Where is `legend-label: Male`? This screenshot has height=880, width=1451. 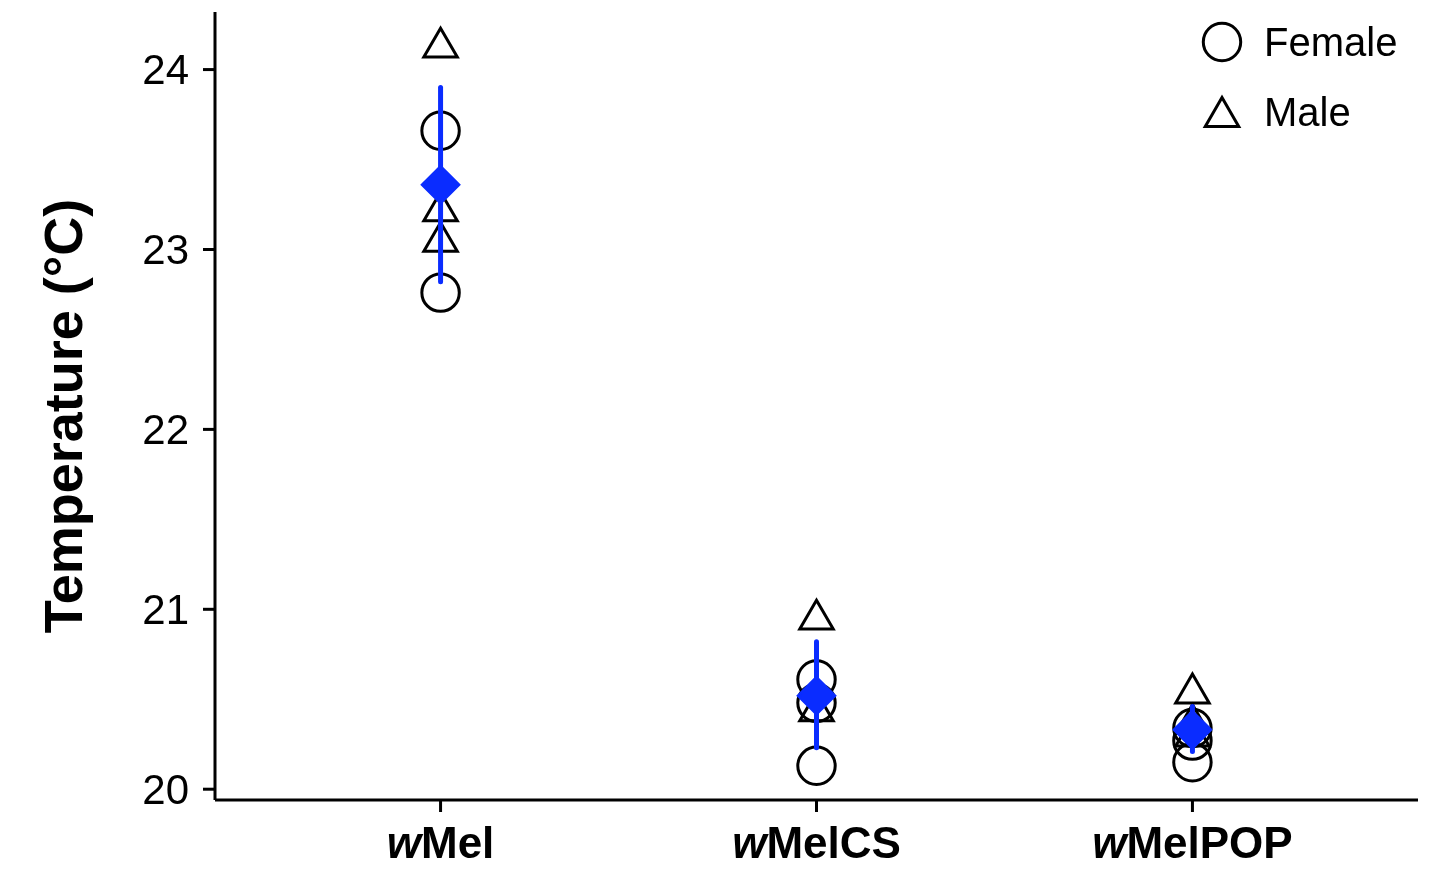
legend-label: Male is located at coordinates (1307, 112).